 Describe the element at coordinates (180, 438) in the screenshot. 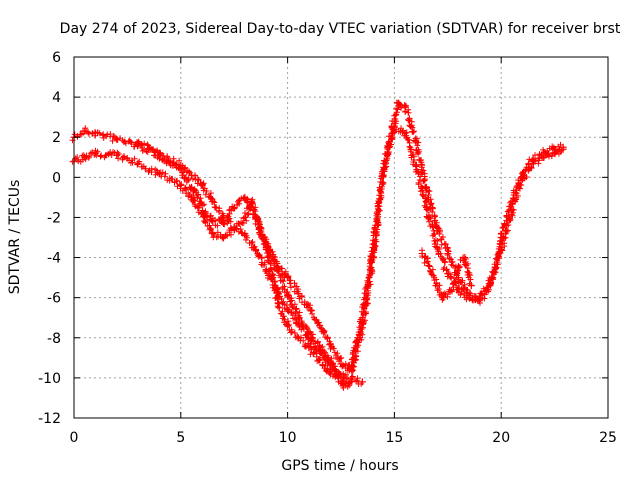

I see `x-tick-label: 5` at that location.